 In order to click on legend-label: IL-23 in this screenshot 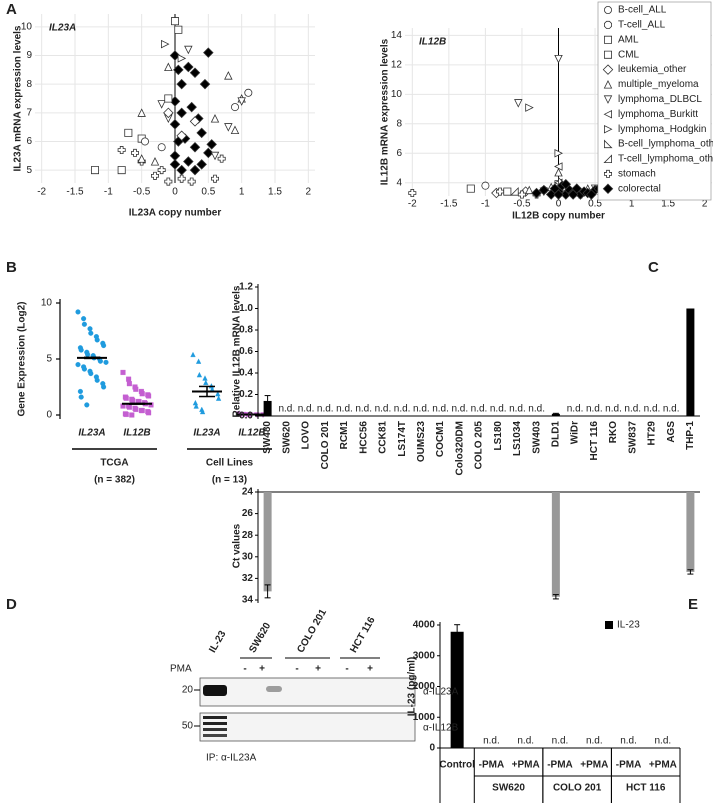, I will do `click(628, 625)`.